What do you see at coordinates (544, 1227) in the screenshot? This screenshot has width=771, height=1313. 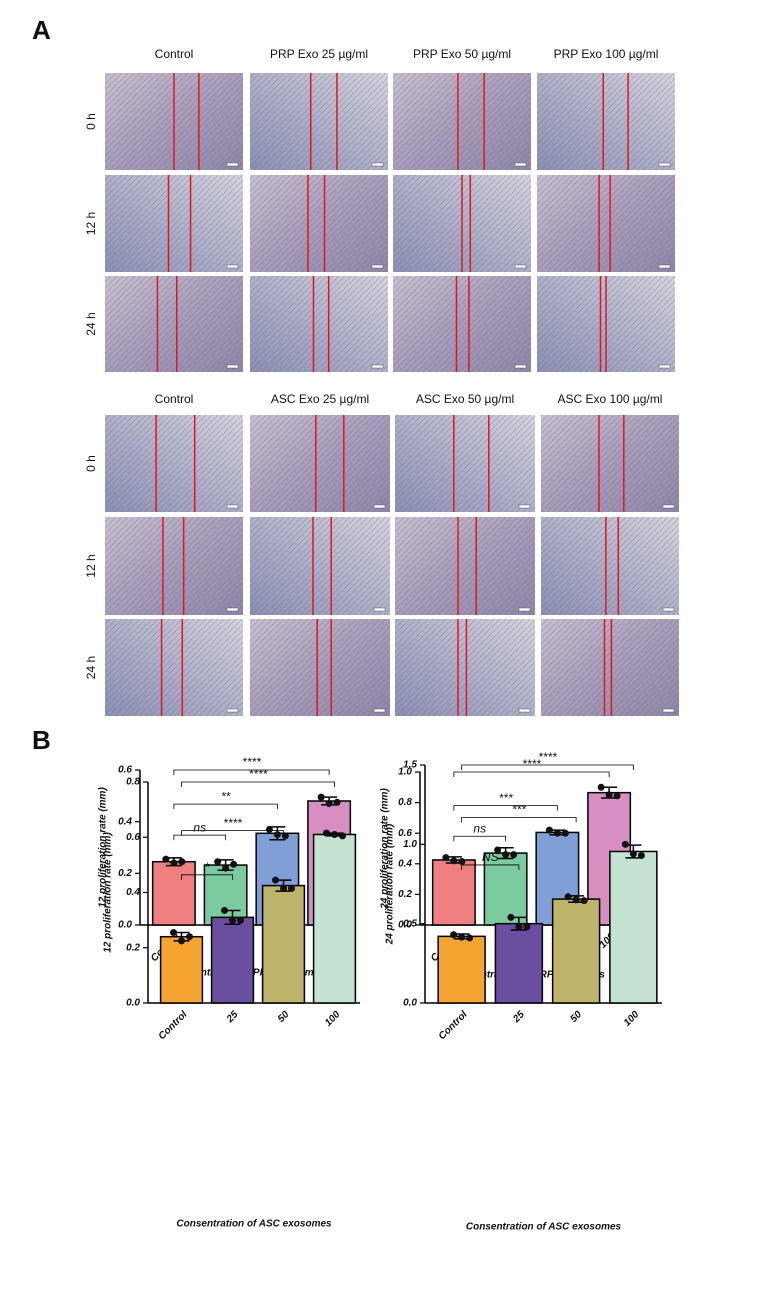 I see `x-axis-label: Consentration of ASC exosomes` at bounding box center [544, 1227].